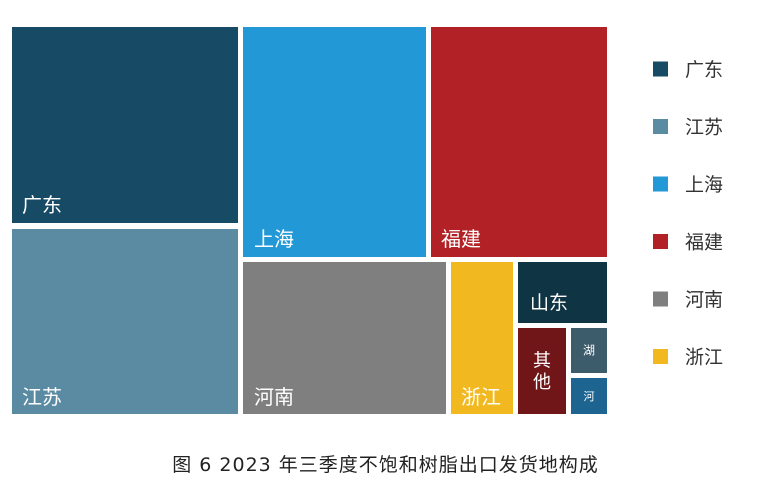  I want to click on legend-label-0: 广东, so click(704, 70).